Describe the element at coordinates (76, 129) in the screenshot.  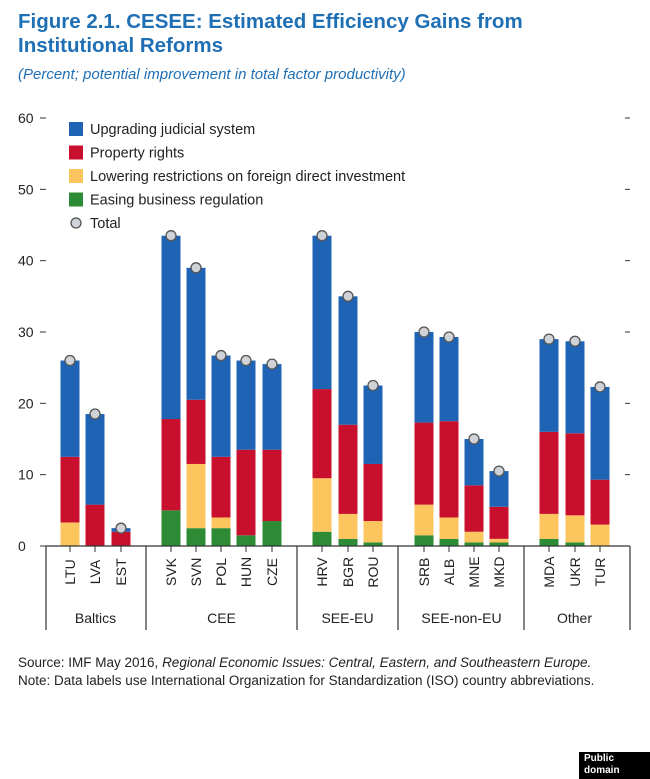
I see `legend-swatch-judicial` at that location.